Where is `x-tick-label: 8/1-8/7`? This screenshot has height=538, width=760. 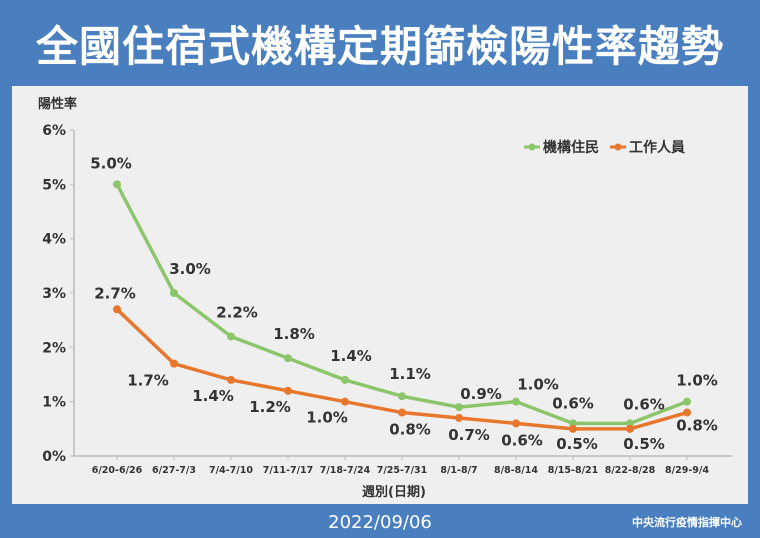
x-tick-label: 8/1-8/7 is located at coordinates (458, 470).